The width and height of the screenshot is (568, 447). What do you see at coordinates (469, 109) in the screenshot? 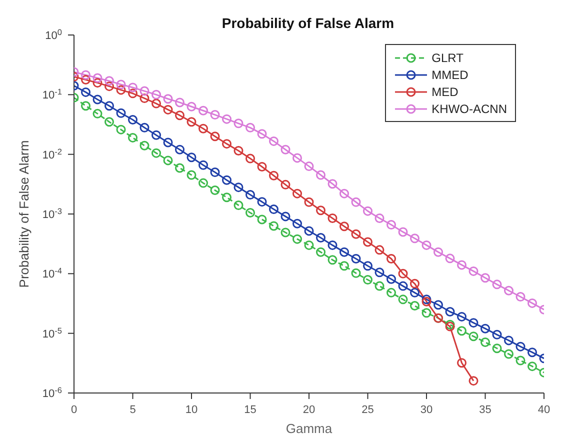
I see `legend-label: KHWO-ACNN` at bounding box center [469, 109].